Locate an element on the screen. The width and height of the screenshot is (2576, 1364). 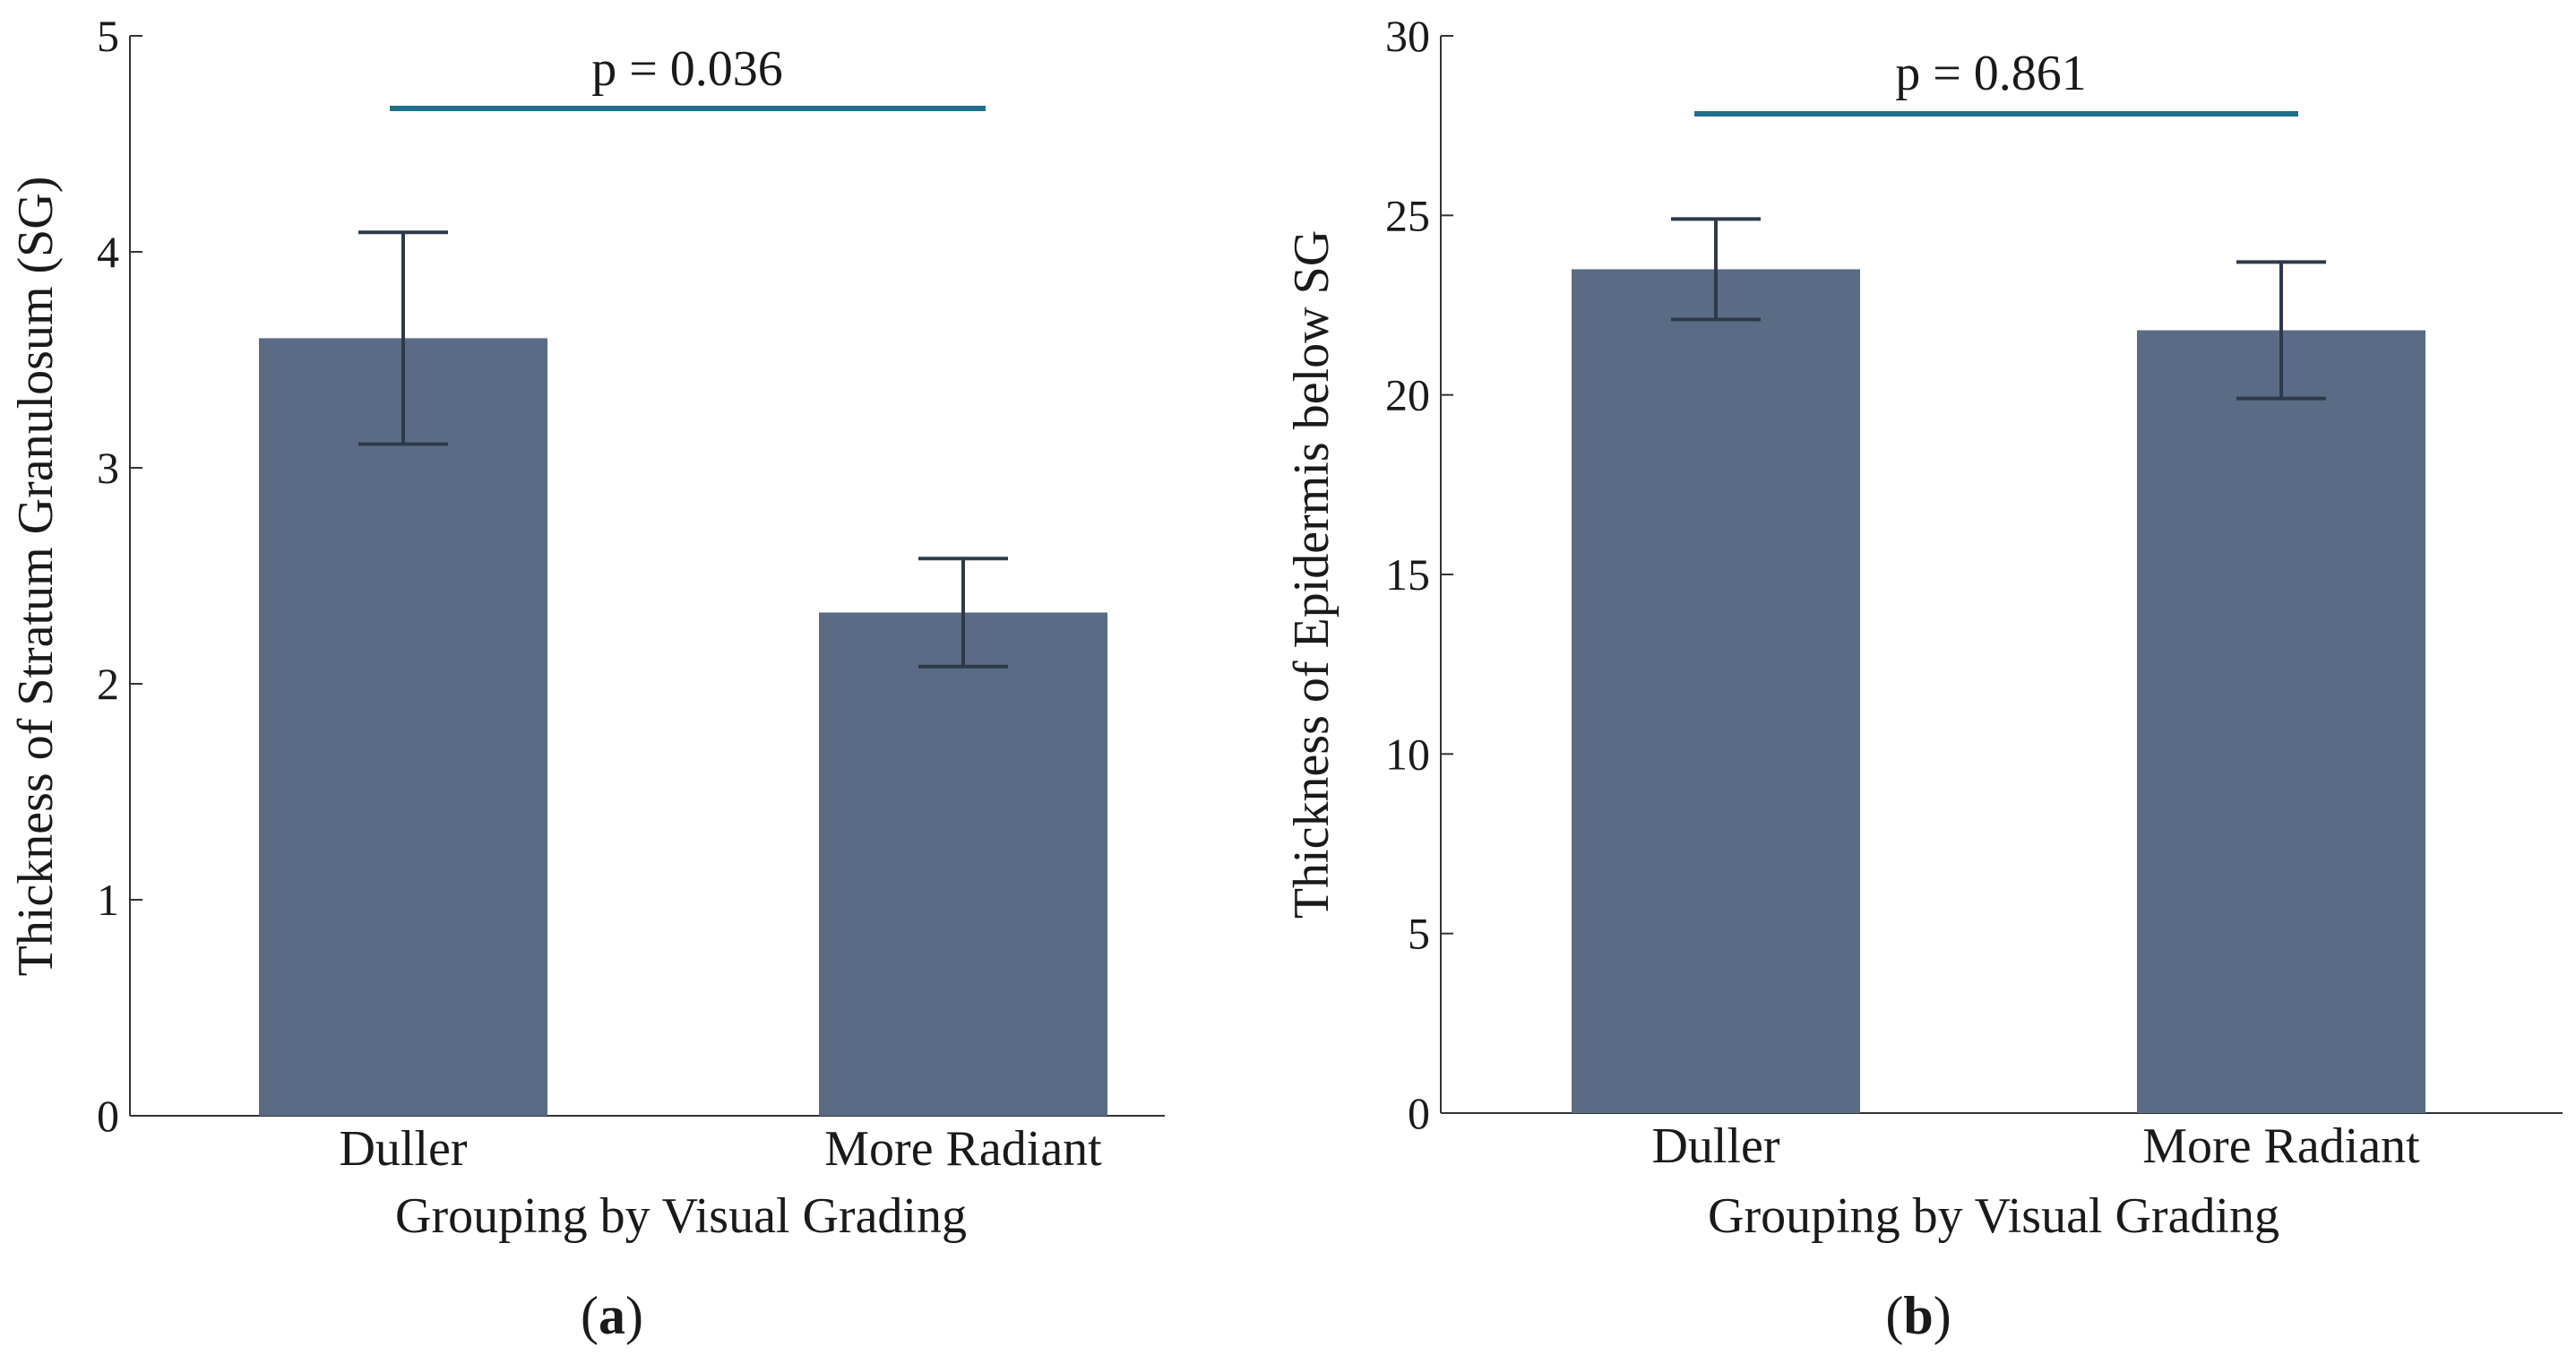
y-tick-label: 25 is located at coordinates (1407, 215).